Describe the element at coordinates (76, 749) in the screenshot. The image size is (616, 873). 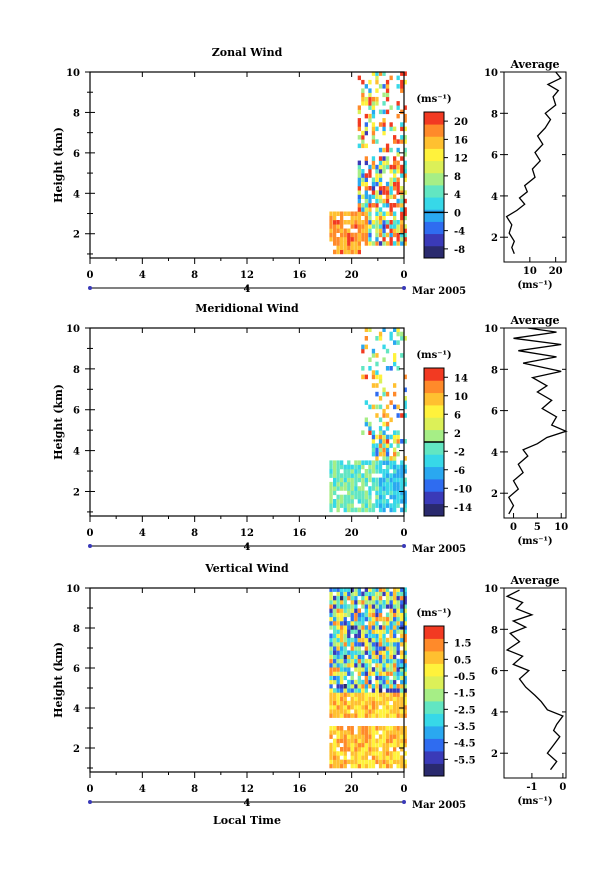
I see `y-tick-label: 2` at that location.